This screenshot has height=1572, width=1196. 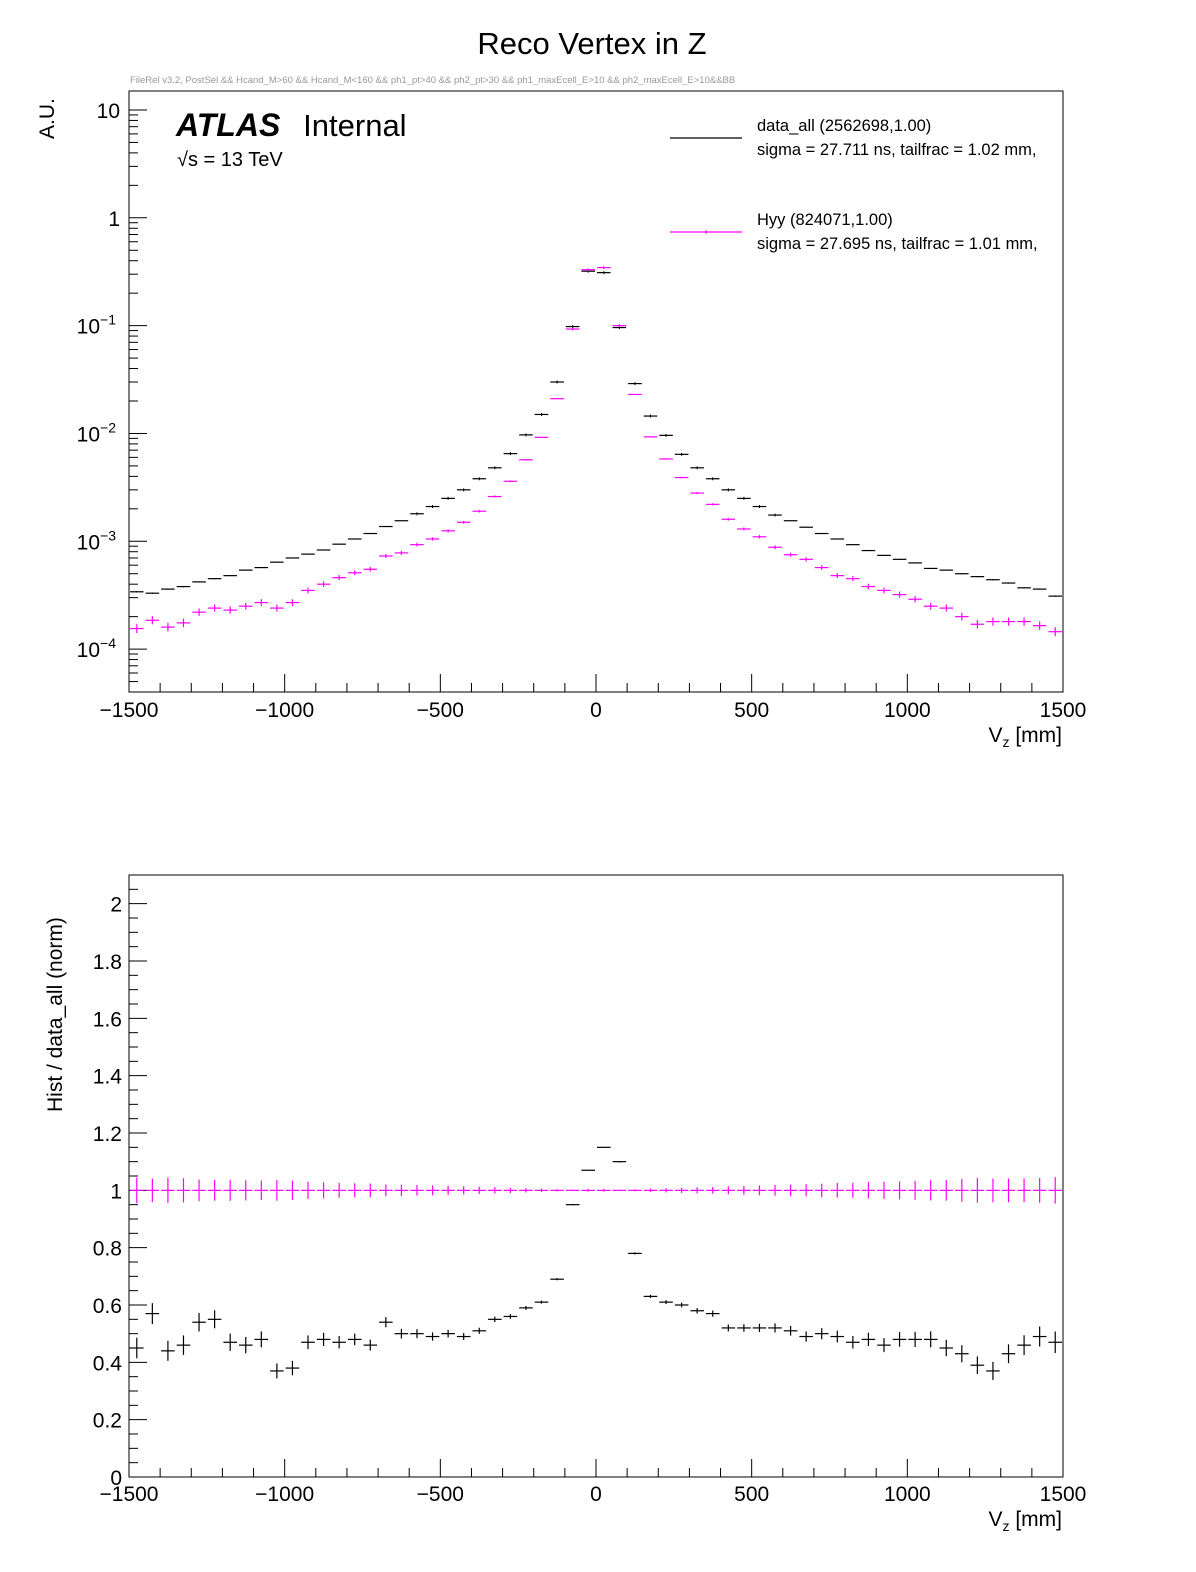 I want to click on ratio-x-tick-label: −1000, so click(x=284, y=1494).